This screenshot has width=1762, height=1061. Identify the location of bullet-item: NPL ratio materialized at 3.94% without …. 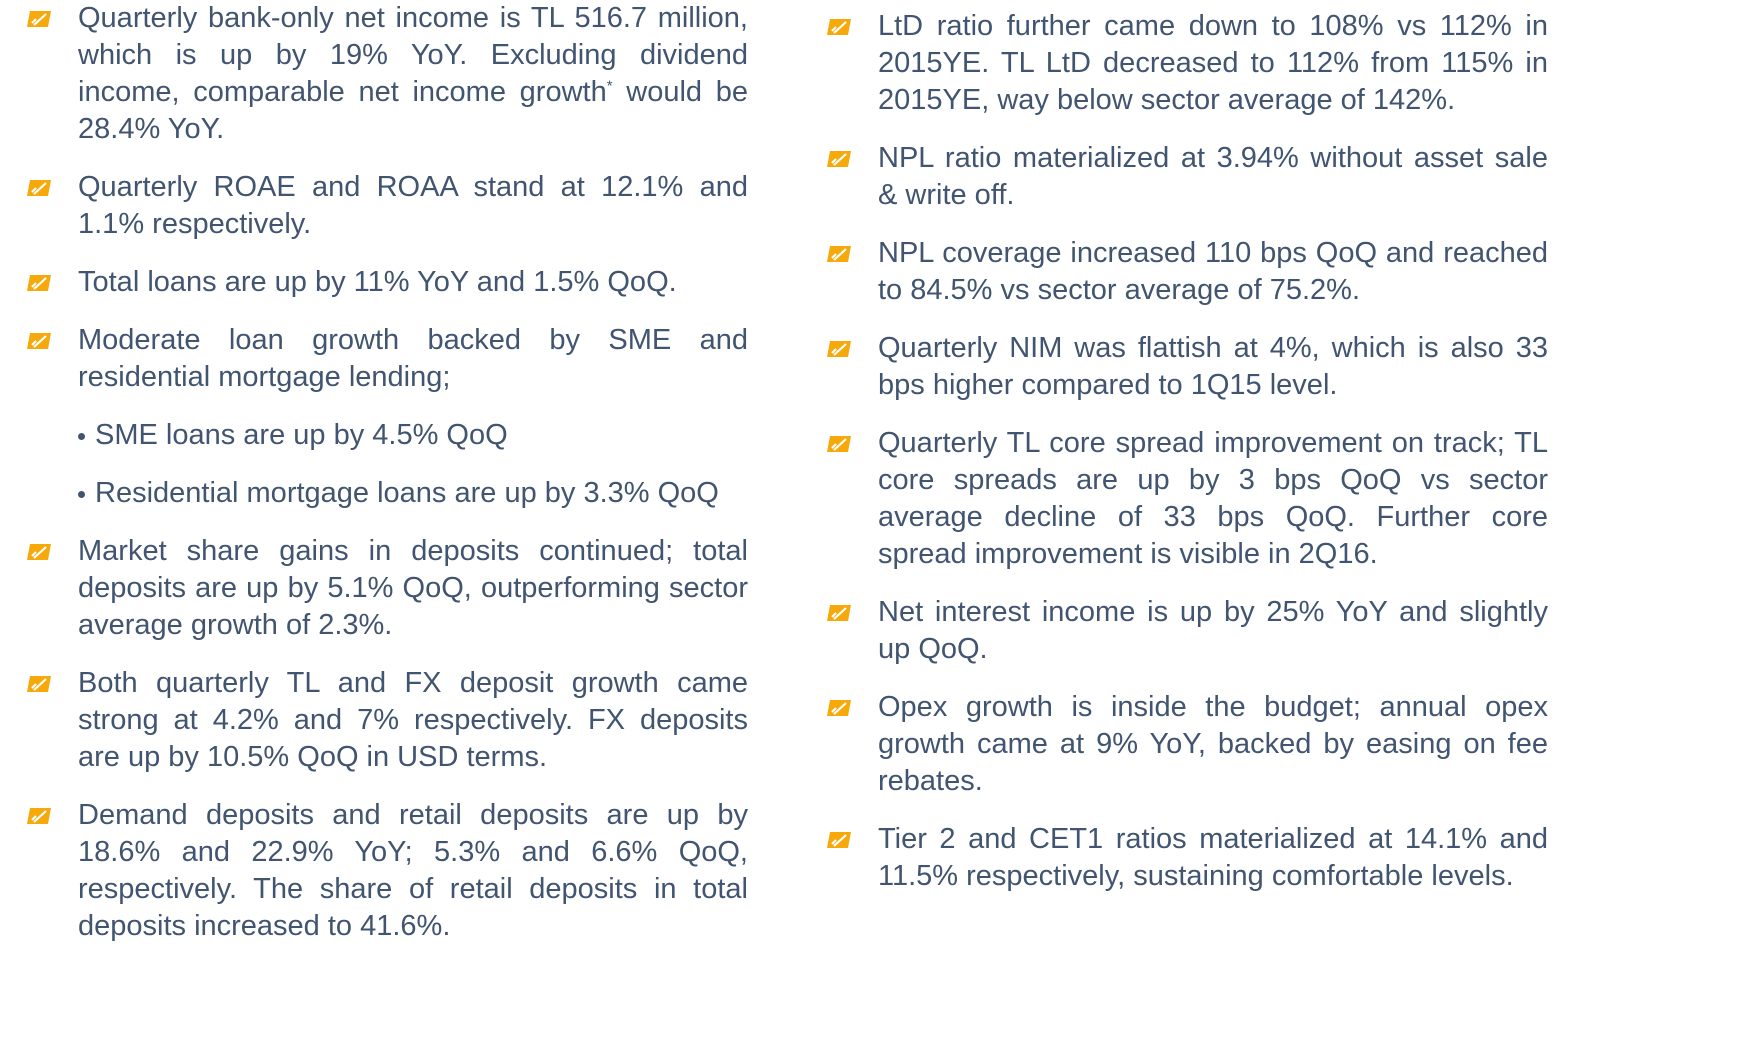
(1187, 177).